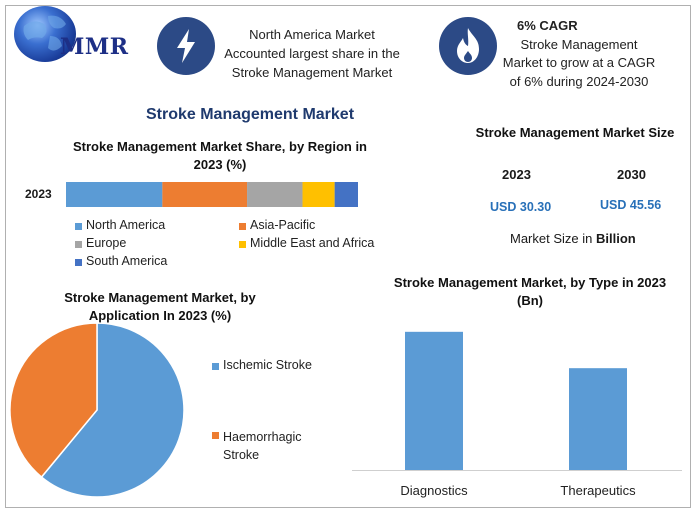 This screenshot has height=513, width=697. I want to click on year-2023-label: 2023, so click(516, 174).